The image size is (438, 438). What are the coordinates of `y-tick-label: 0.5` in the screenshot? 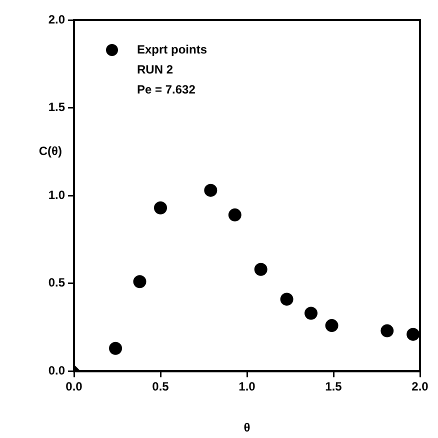 It's located at (57, 283).